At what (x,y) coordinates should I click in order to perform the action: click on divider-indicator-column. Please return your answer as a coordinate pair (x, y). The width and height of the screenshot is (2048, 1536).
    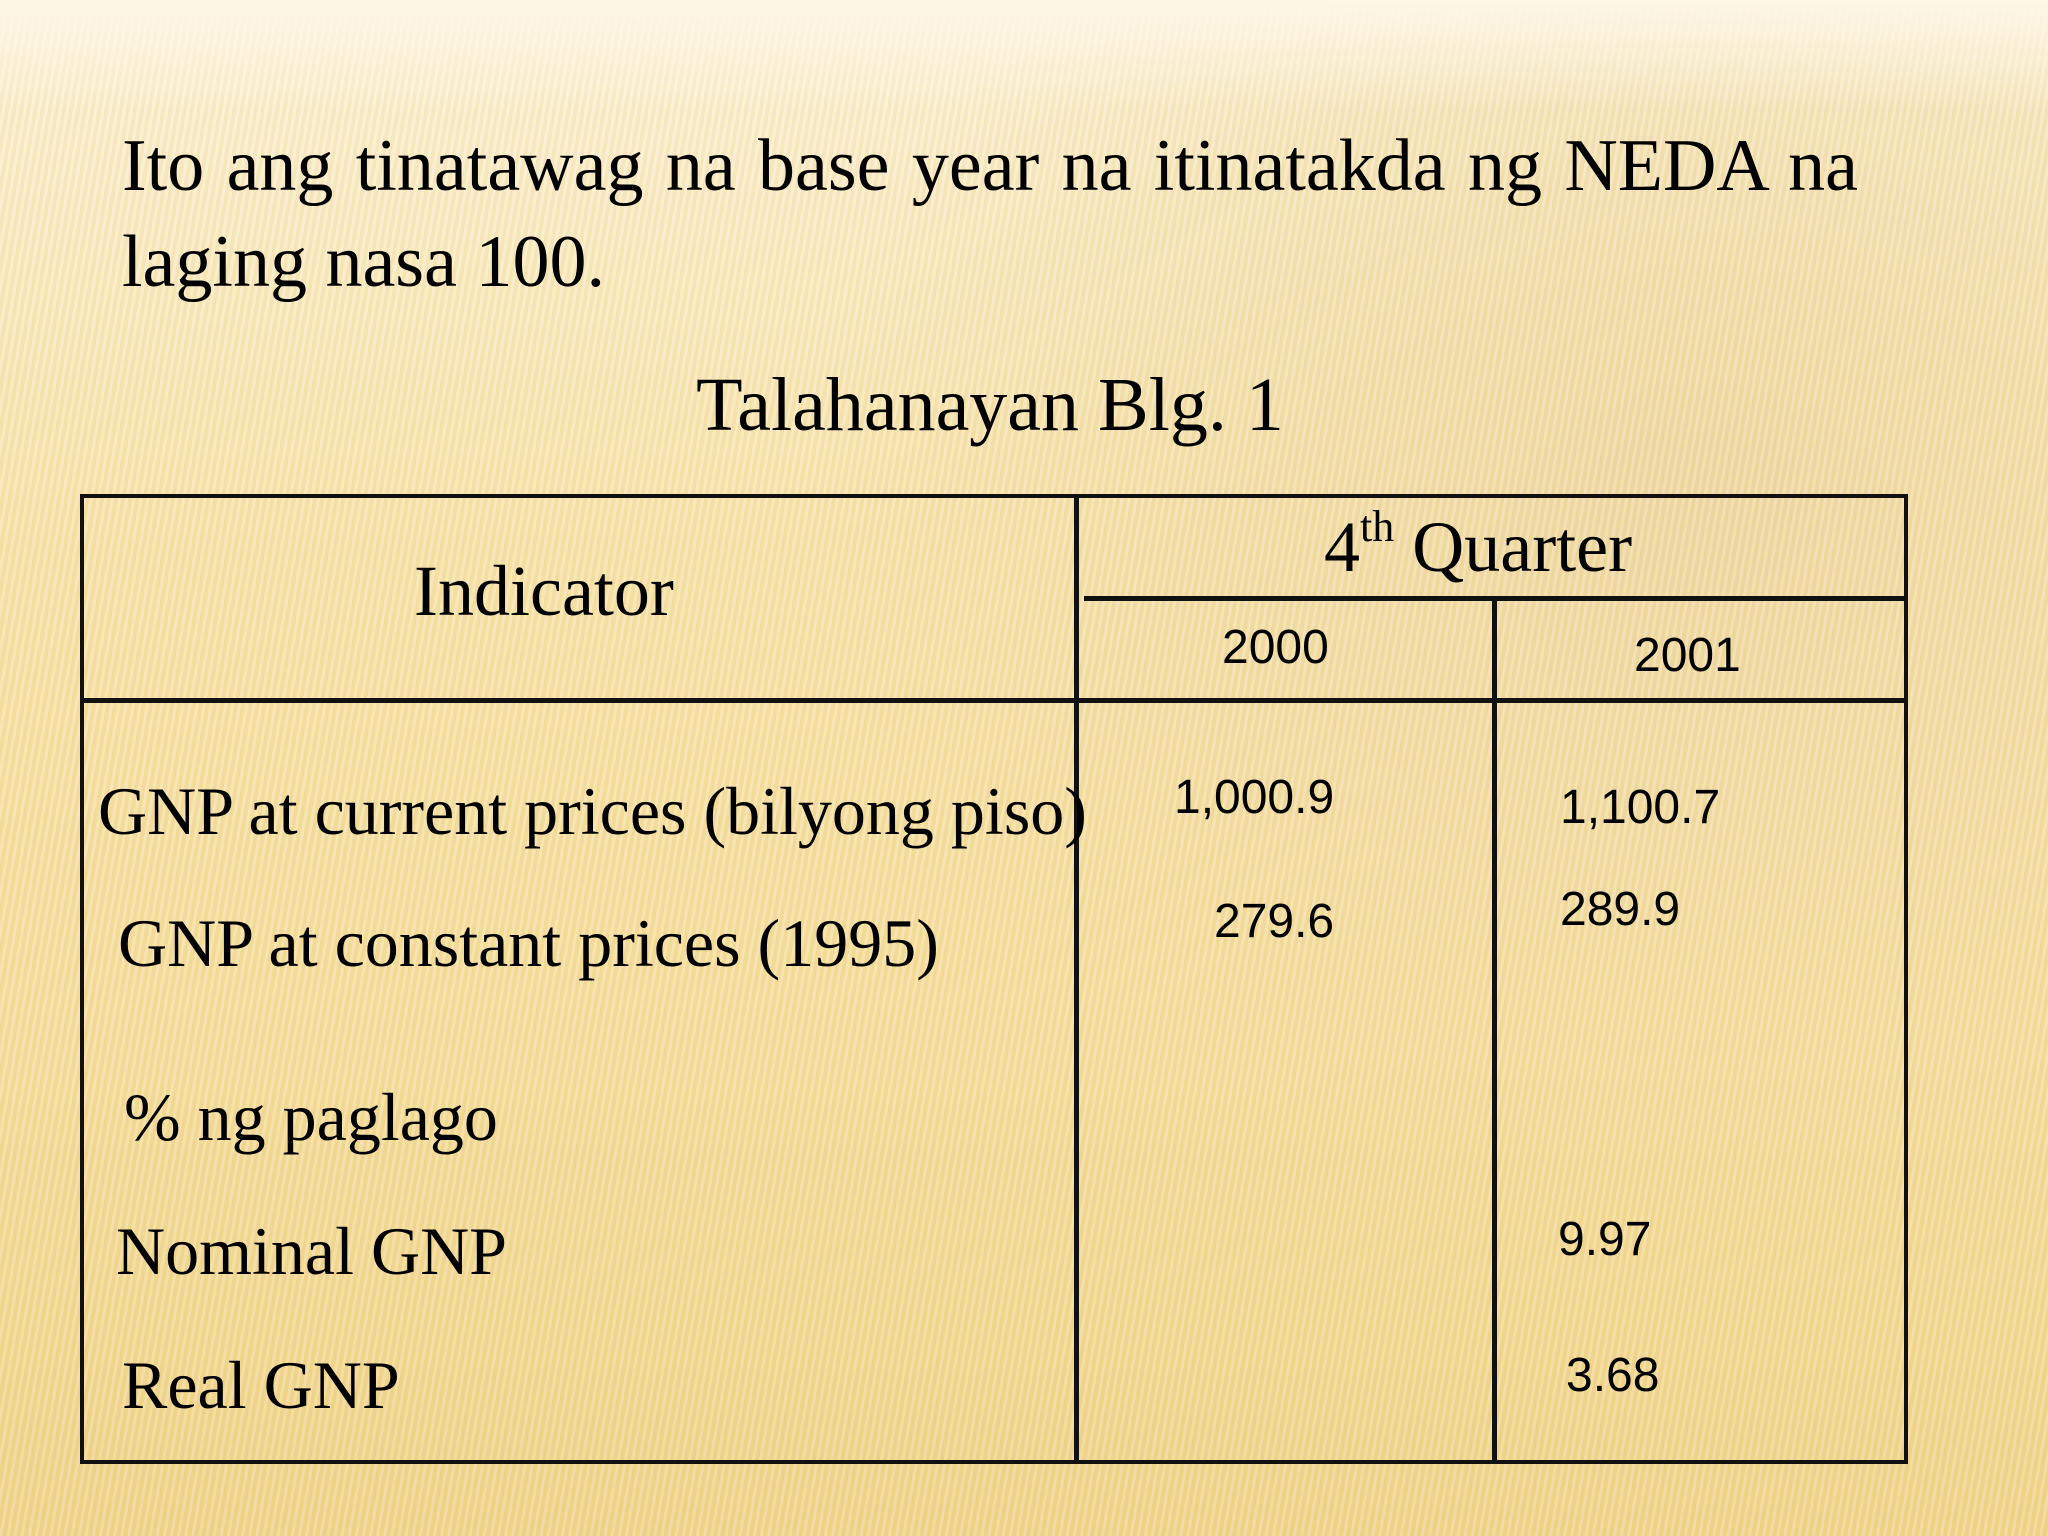
    Looking at the image, I should click on (1076, 979).